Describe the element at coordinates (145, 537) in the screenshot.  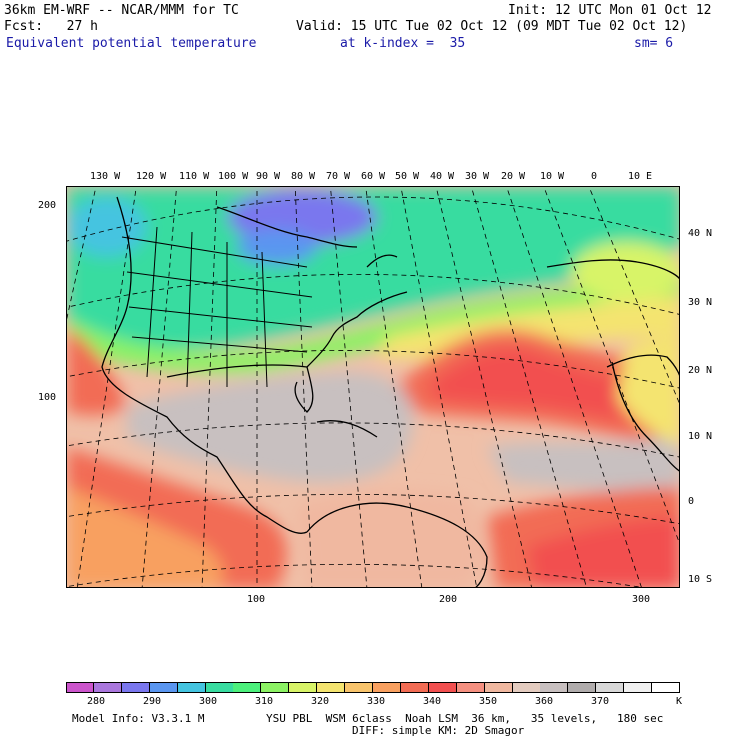
I see `pacific-warmer` at that location.